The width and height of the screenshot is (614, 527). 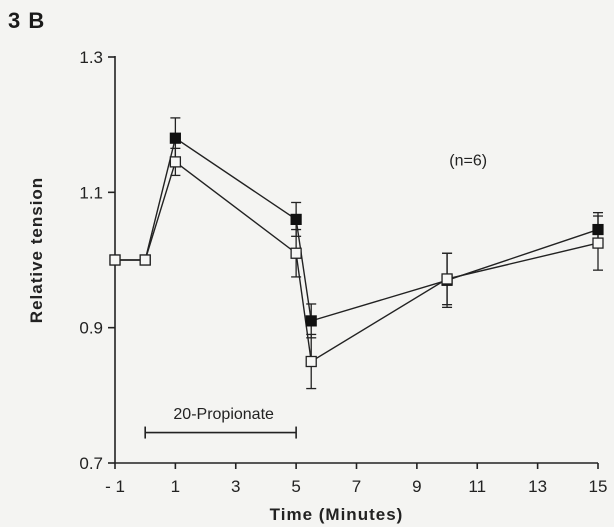 I want to click on y-axis-label: Relative tension, so click(x=36, y=250).